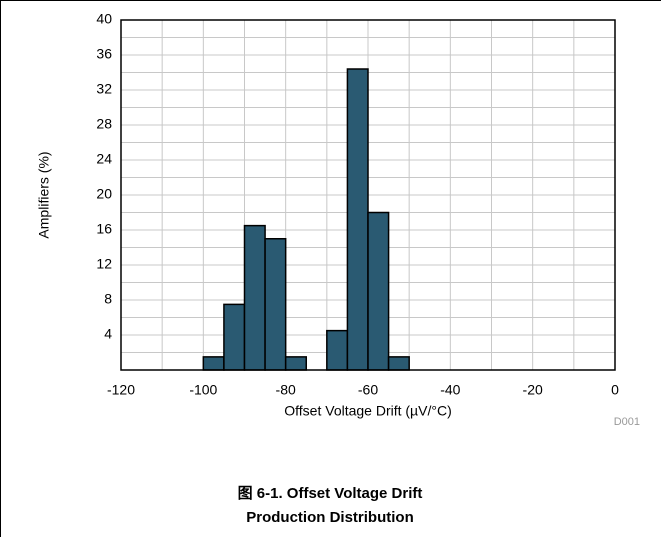 This screenshot has height=537, width=661. Describe the element at coordinates (44, 194) in the screenshot. I see `y-axis-label: Amplifiers (%)` at that location.